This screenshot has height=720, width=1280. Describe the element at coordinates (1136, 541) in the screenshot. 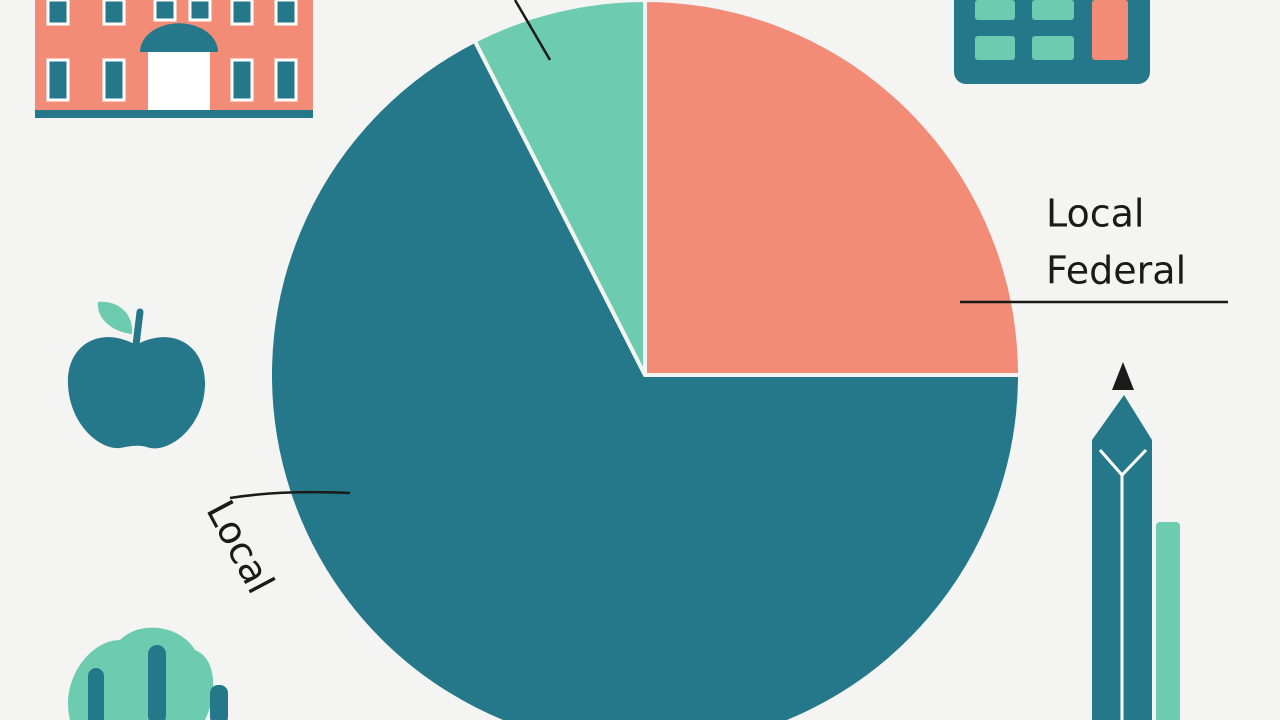

I see `pencil-icon` at that location.